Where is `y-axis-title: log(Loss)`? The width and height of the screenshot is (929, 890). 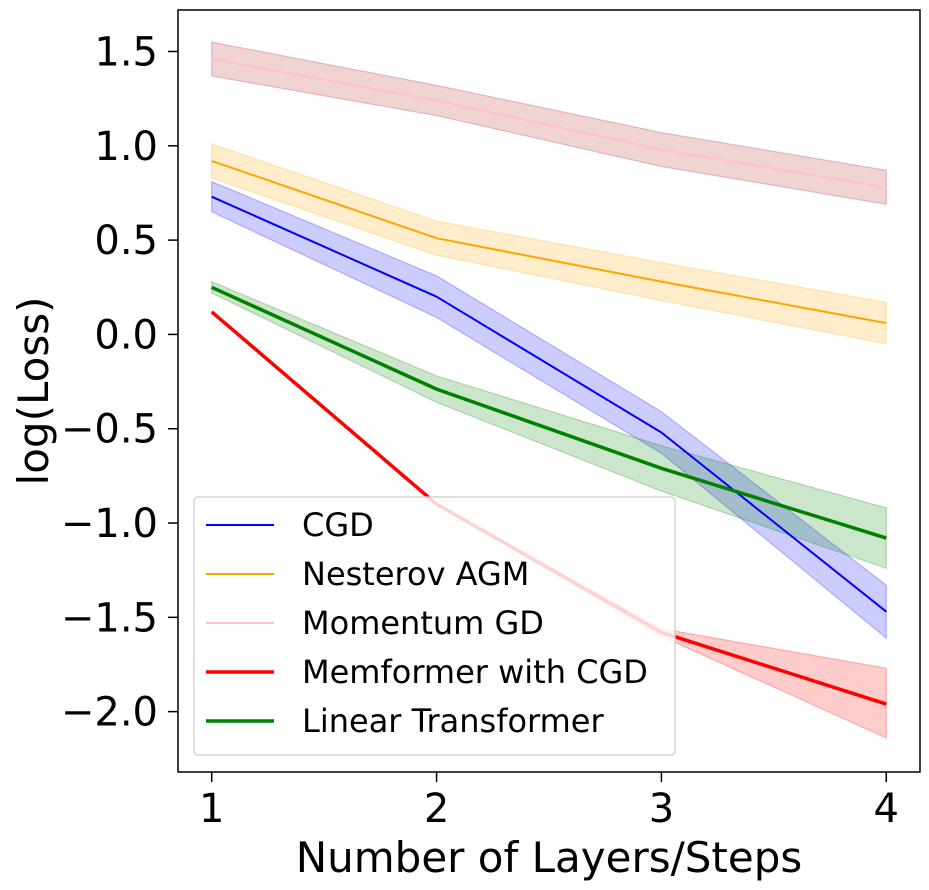 y-axis-title: log(Loss) is located at coordinates (33, 391).